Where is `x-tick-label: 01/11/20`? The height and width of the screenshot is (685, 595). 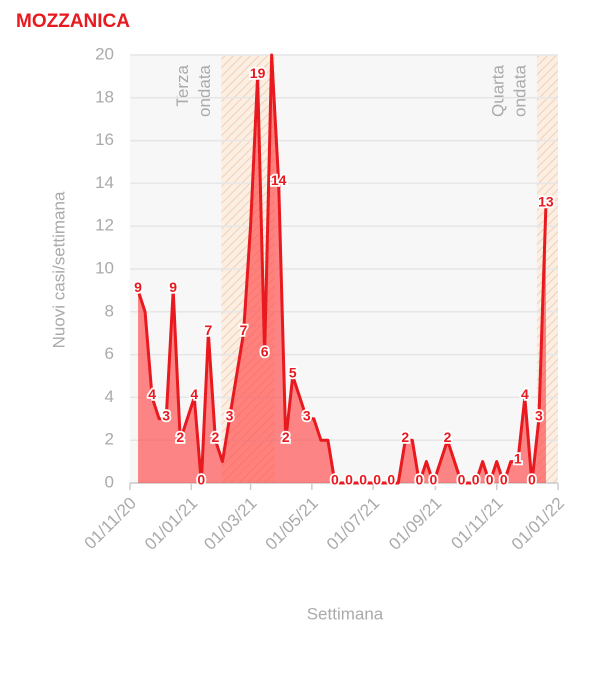
x-tick-label: 01/11/20 is located at coordinates (110, 523).